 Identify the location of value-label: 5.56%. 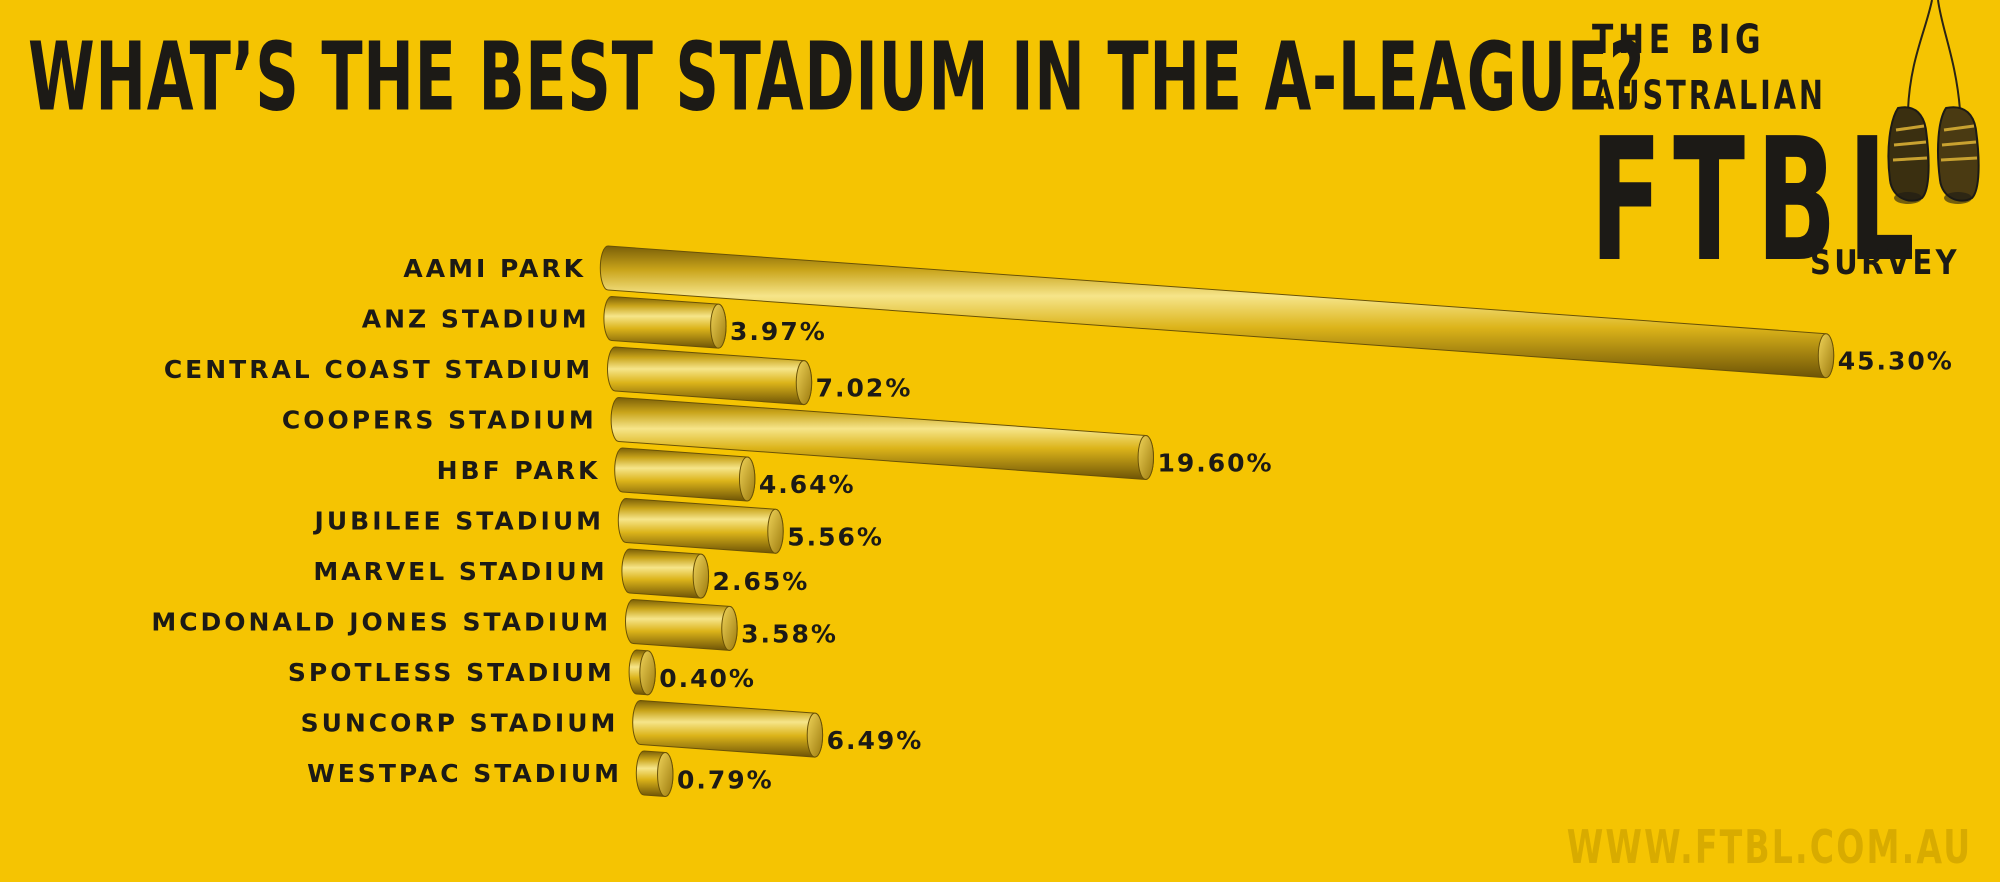
(835, 536).